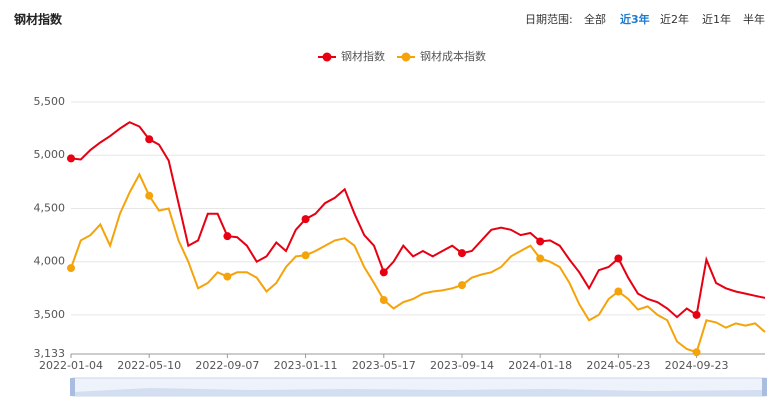 Image resolution: width=781 pixels, height=416 pixels. What do you see at coordinates (540, 365) in the screenshot?
I see `x-tick-label: 2024-01-18` at bounding box center [540, 365].